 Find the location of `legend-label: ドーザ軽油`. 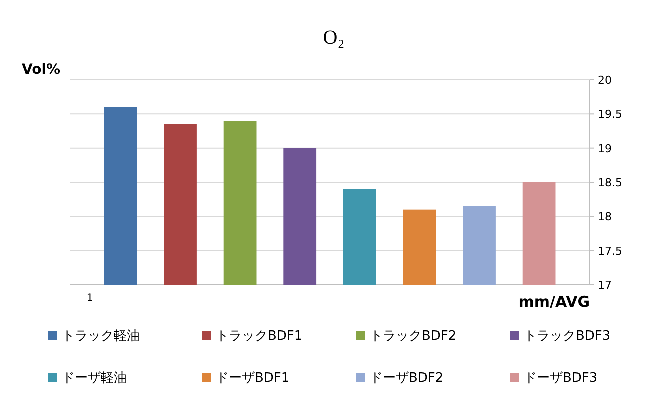

legend-label: ドーザ軽油 is located at coordinates (94, 378).